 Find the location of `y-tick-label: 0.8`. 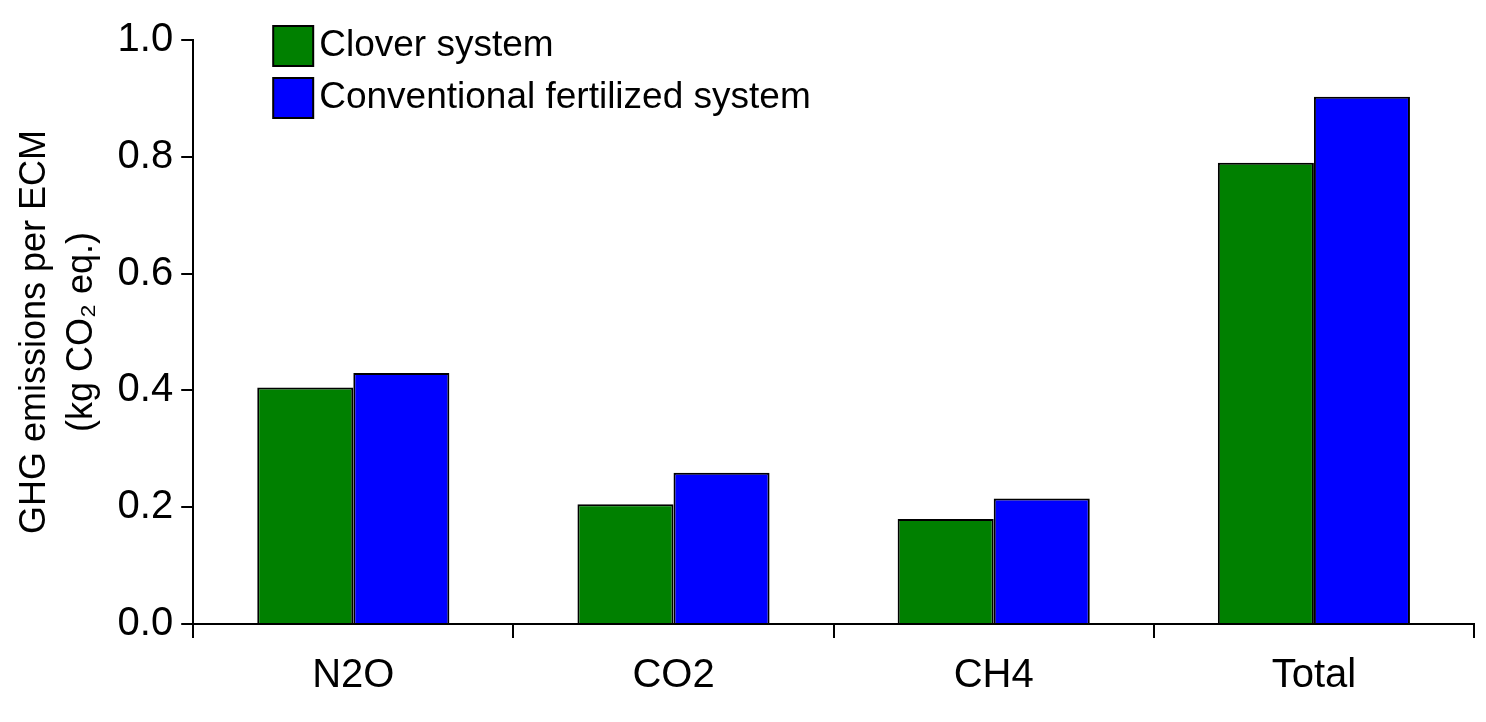

y-tick-label: 0.8 is located at coordinates (145, 153).